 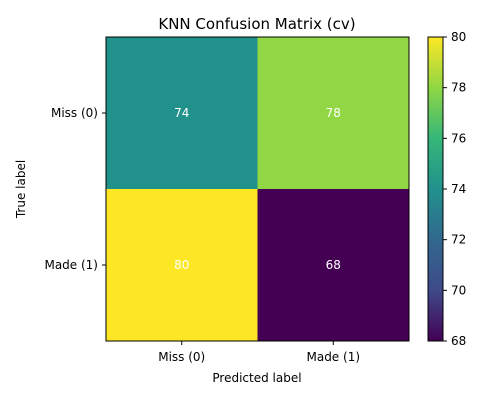 I want to click on colorbar-ticks: 68 70 72 74 76 78 80, so click(x=454, y=189).